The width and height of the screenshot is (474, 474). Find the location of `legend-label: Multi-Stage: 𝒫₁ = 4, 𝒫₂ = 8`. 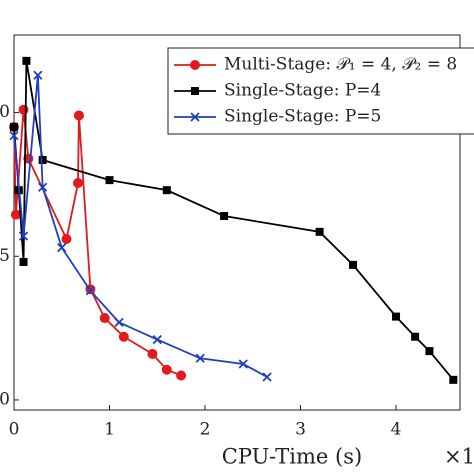

legend-label: Multi-Stage: 𝒫₁ = 4, 𝒫₂ = 8 is located at coordinates (340, 65).